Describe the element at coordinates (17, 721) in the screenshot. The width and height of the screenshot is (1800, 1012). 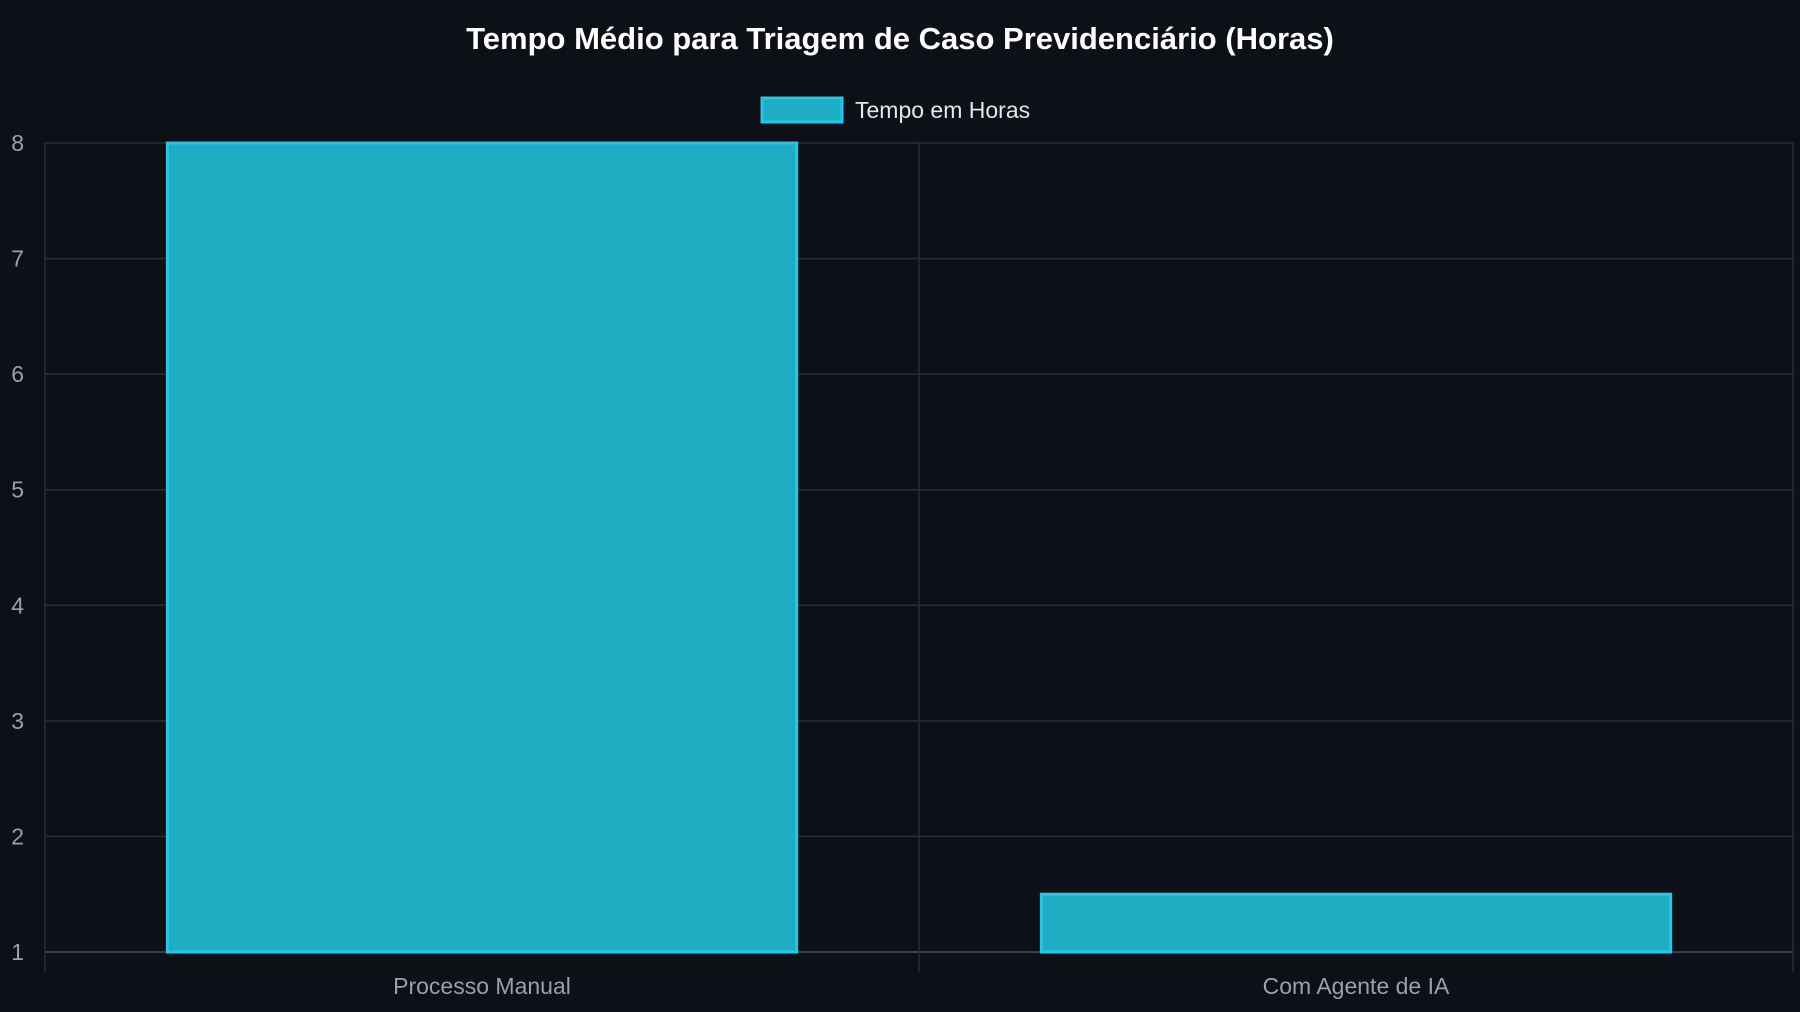
I see `y-tick-label: 3` at that location.